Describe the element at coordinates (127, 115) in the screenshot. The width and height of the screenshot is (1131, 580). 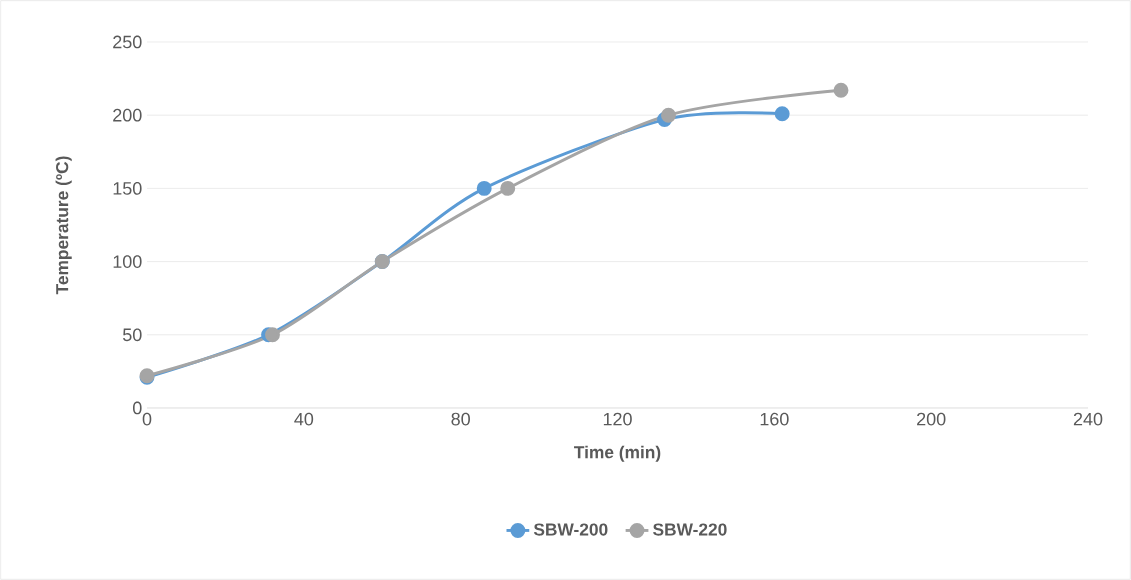
I see `y-tick-label: 200` at that location.